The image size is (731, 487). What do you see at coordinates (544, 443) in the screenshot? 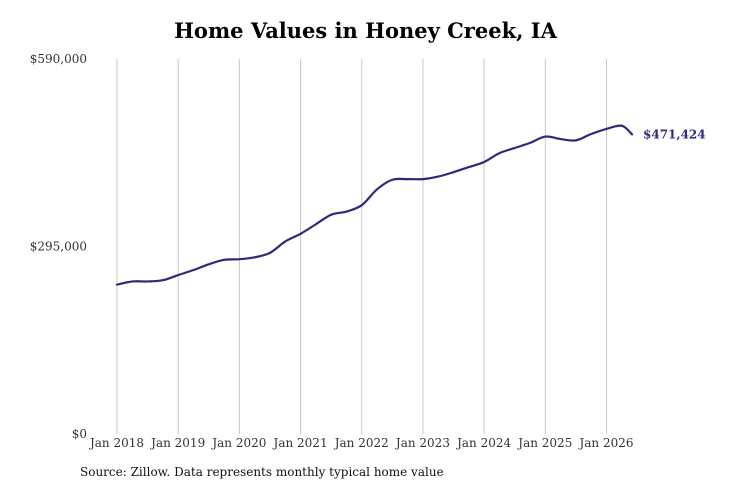
I see `x-tick-label-7: Jan 2025` at bounding box center [544, 443].